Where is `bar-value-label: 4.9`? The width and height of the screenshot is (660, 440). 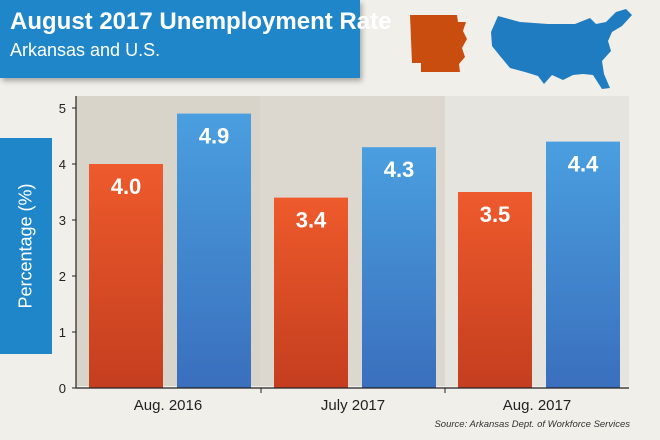
bar-value-label: 4.9 is located at coordinates (214, 136).